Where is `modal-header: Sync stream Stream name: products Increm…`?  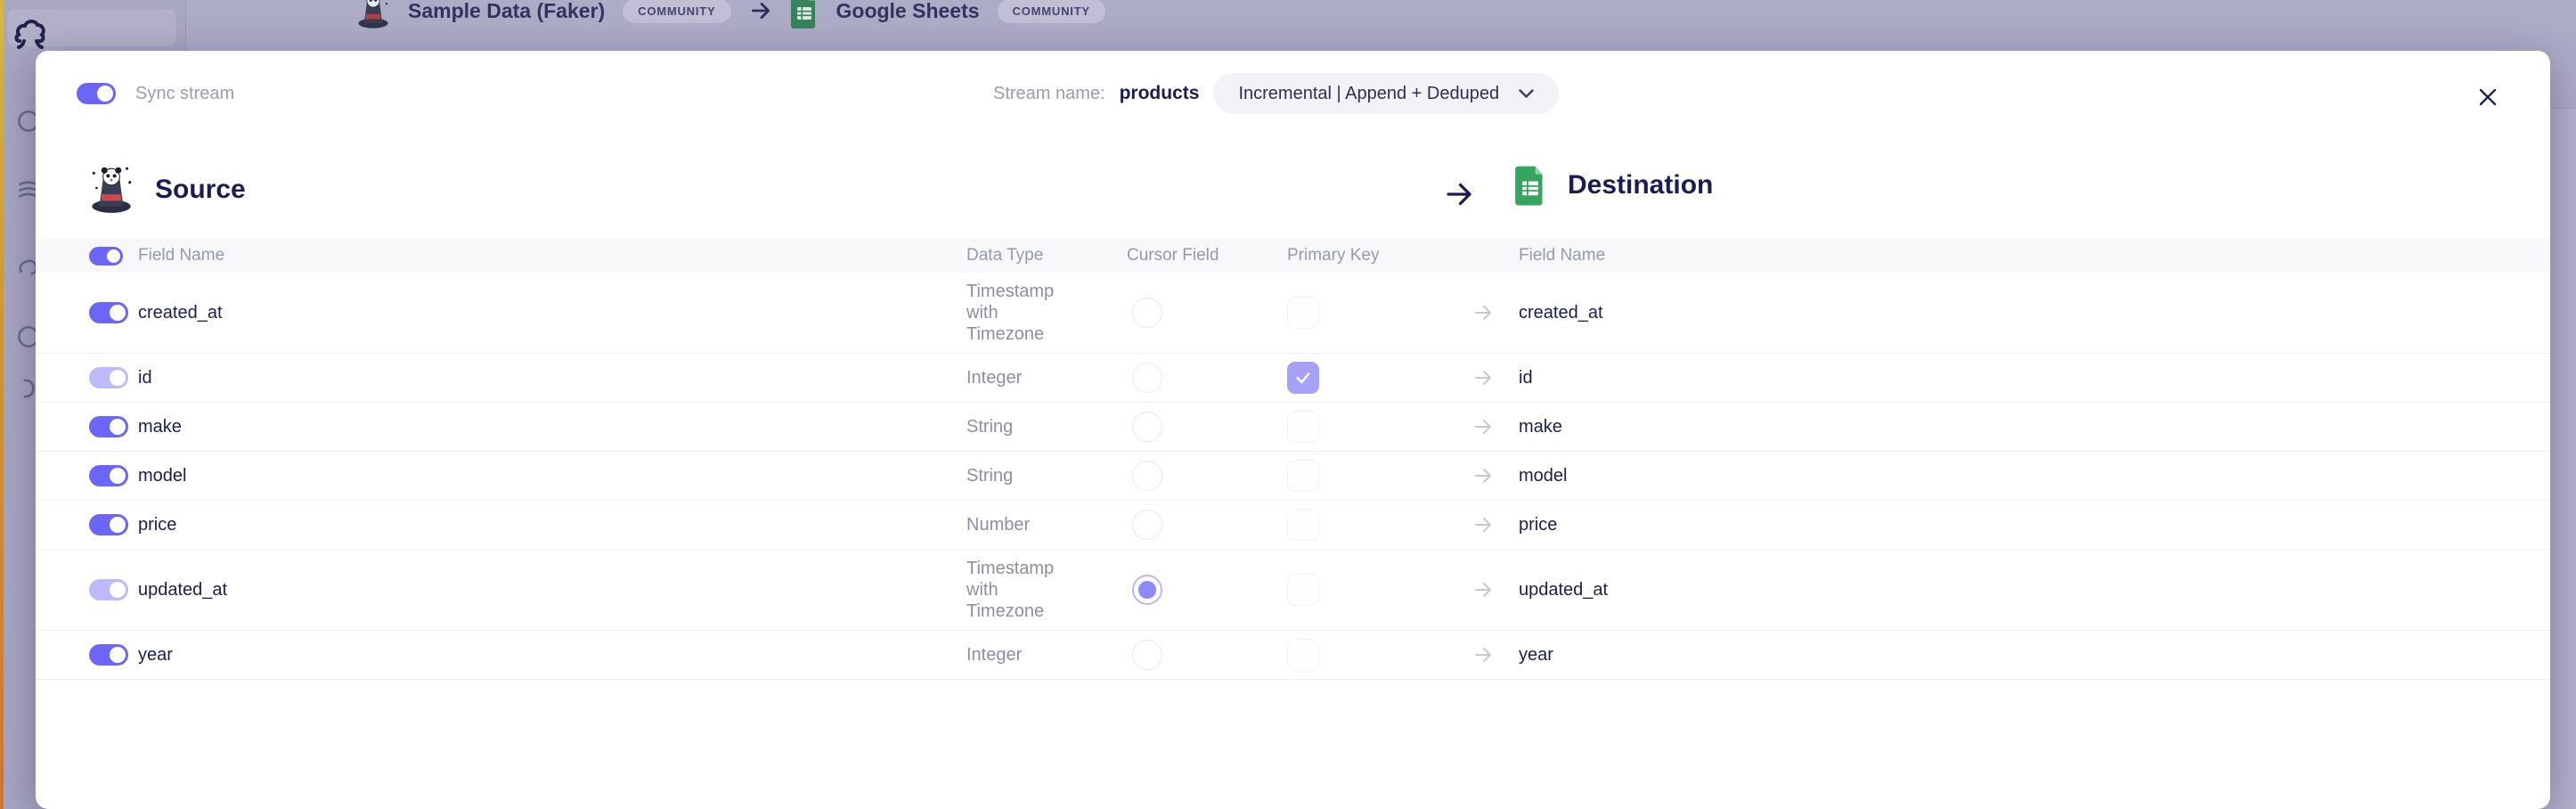
modal-header: Sync stream Stream name: products Increm… is located at coordinates (1293, 101).